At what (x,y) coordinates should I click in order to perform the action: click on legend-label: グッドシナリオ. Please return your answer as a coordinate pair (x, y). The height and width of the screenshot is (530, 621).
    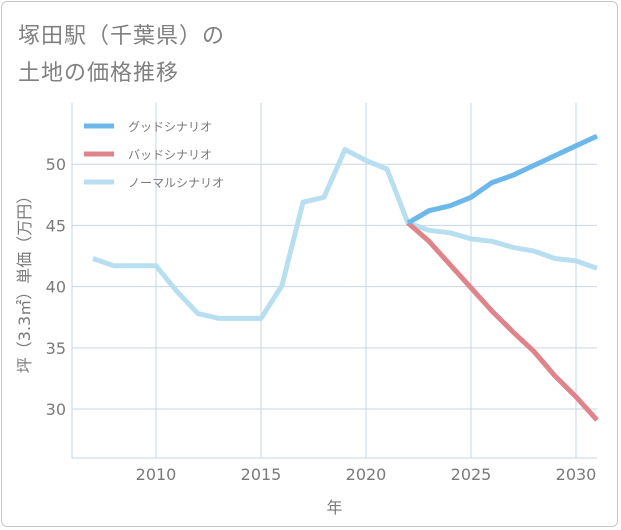
    Looking at the image, I should click on (170, 127).